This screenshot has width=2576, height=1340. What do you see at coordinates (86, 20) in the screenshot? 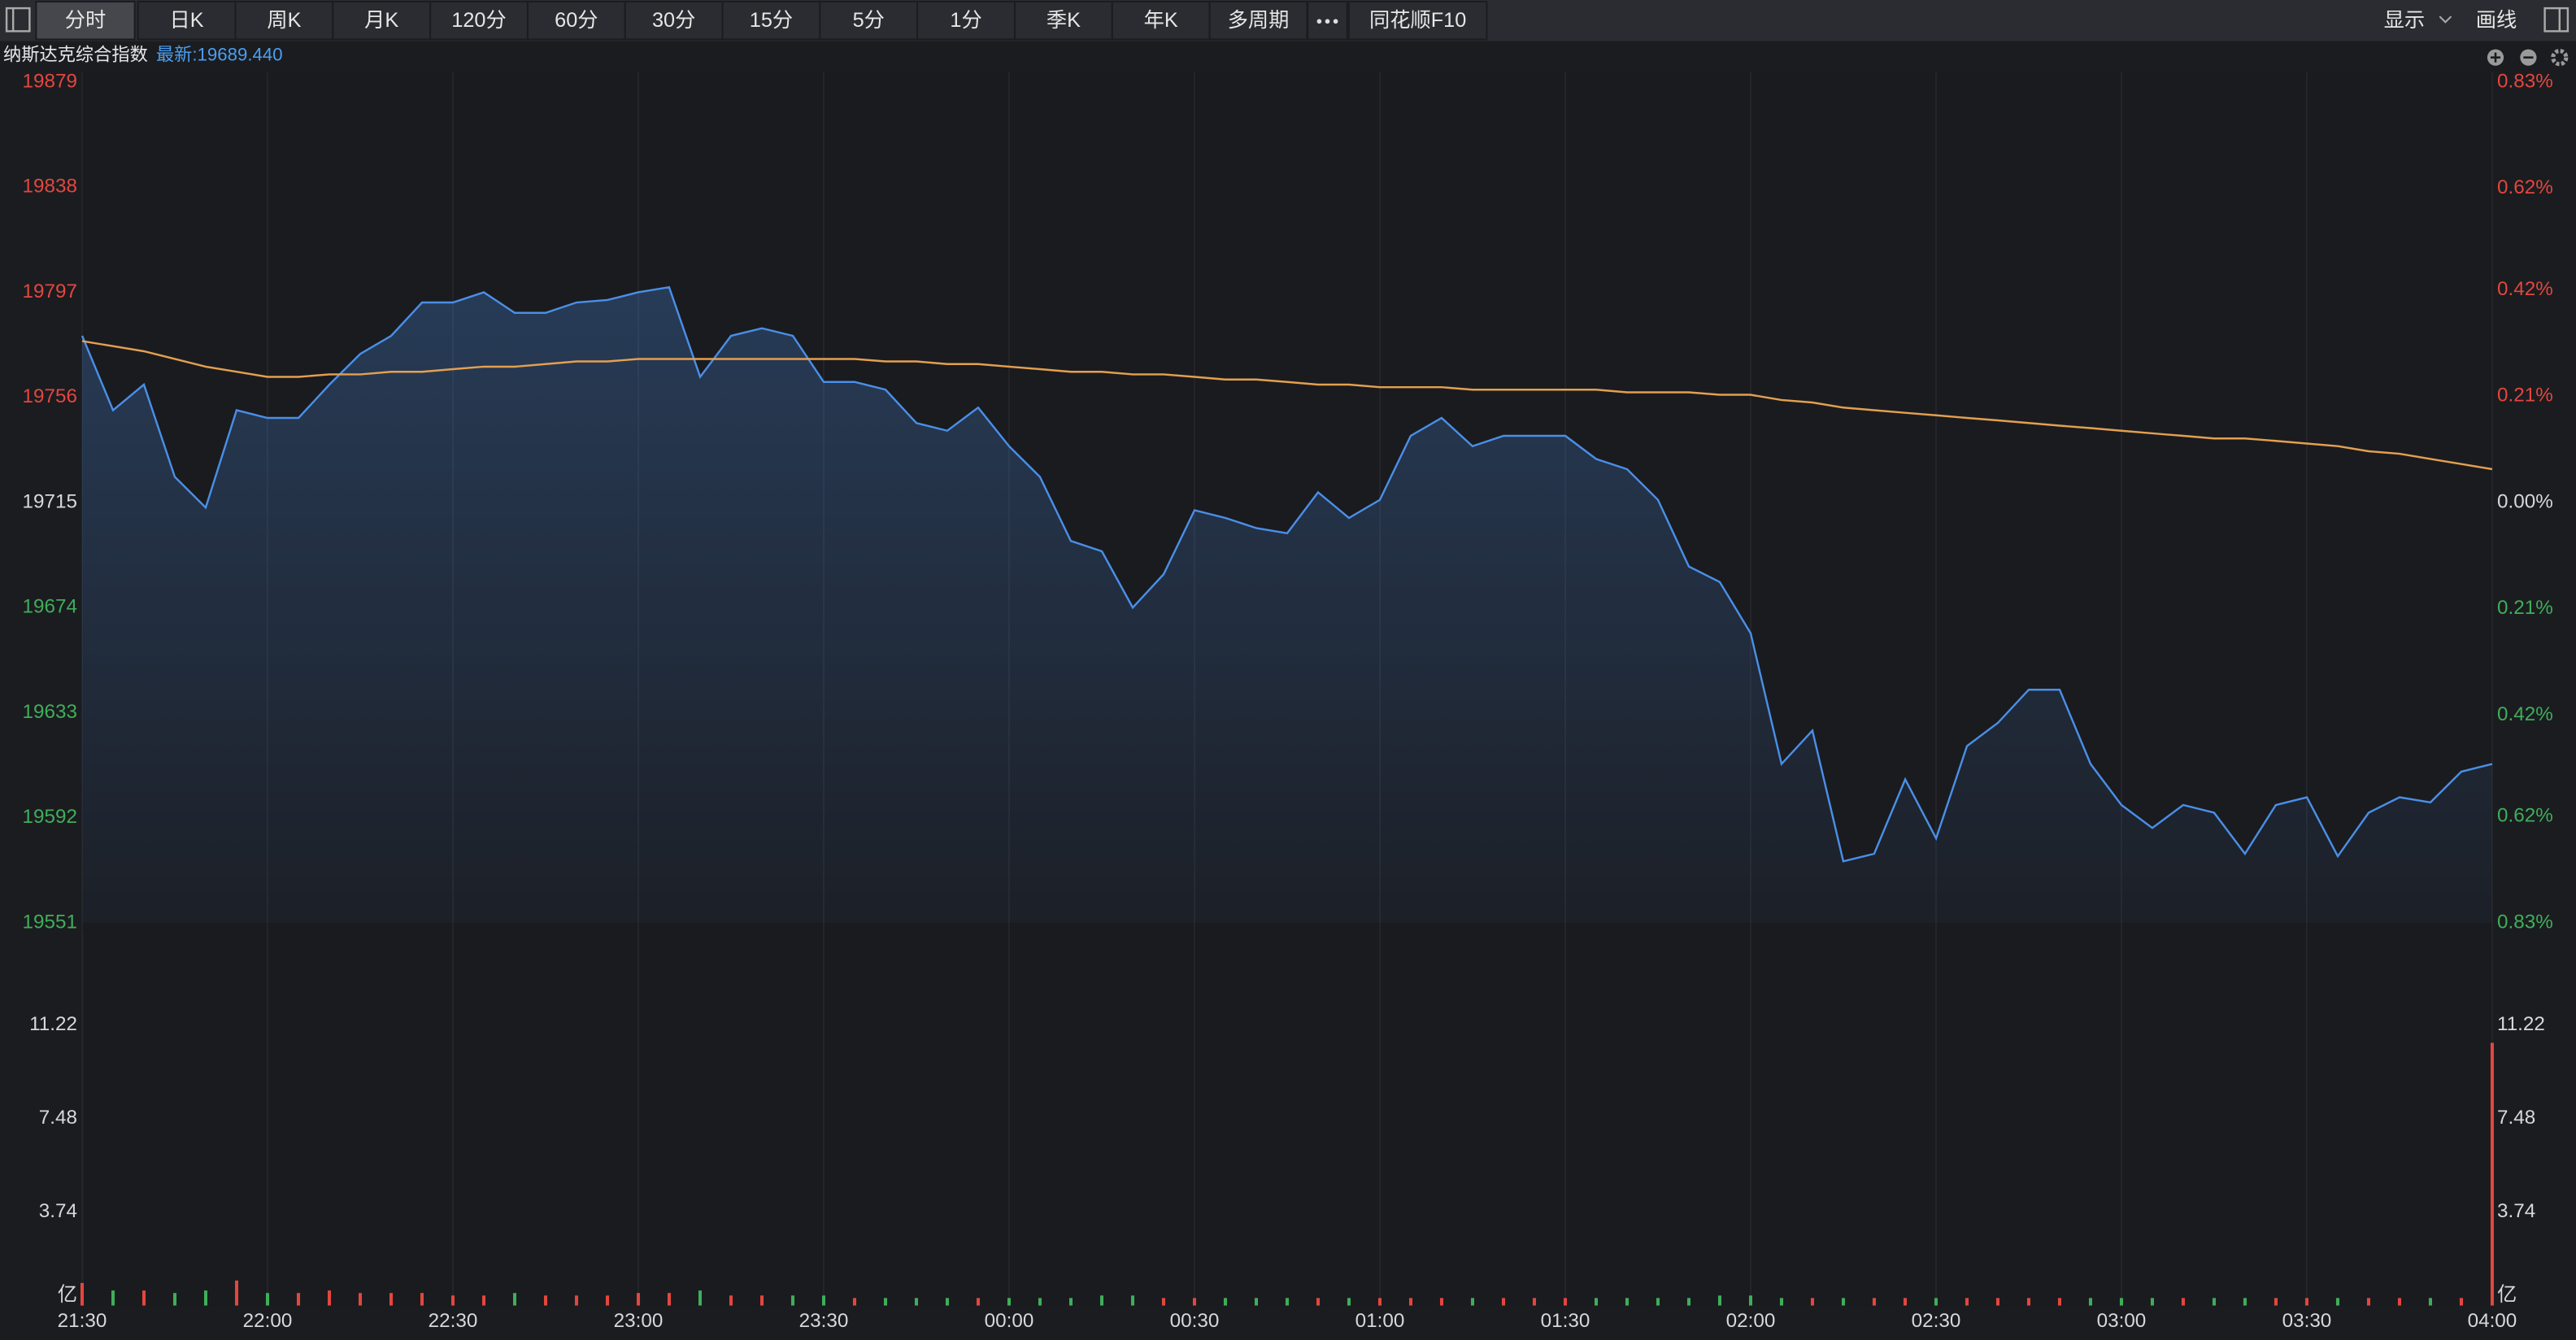
I see `tab-button: 分时` at bounding box center [86, 20].